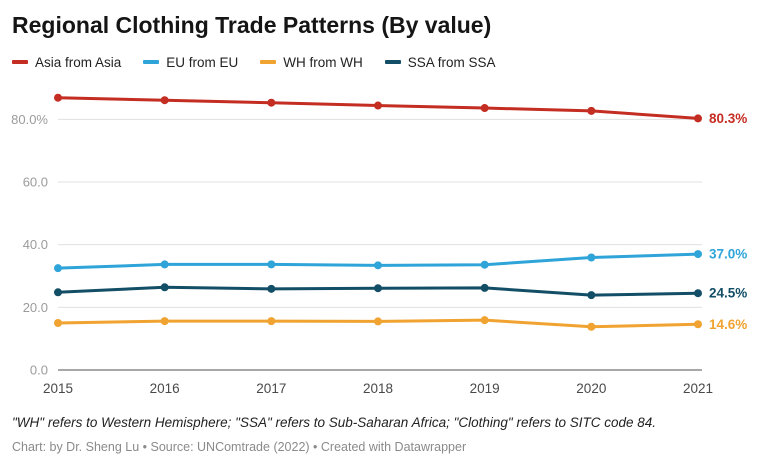  Describe the element at coordinates (400, 324) in the screenshot. I see `series-wh-from-wh: 14.6%` at that location.